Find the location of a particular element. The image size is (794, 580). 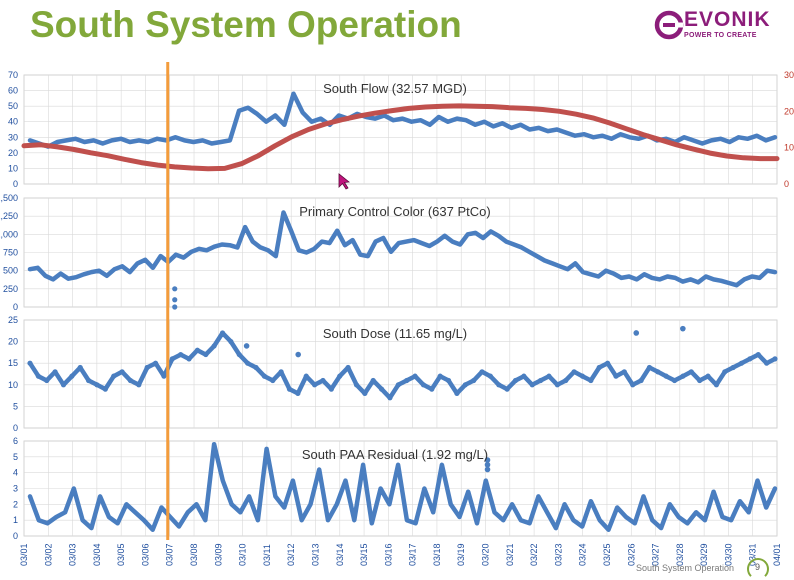

x-tick-label: 03/17 is located at coordinates (413, 554).